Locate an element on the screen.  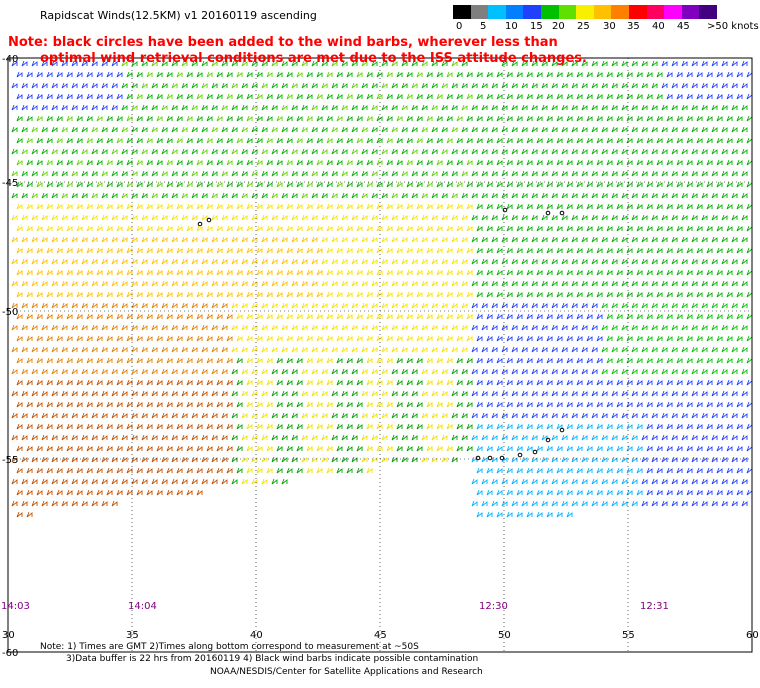
colorbar-label: 45 is located at coordinates (683, 26).